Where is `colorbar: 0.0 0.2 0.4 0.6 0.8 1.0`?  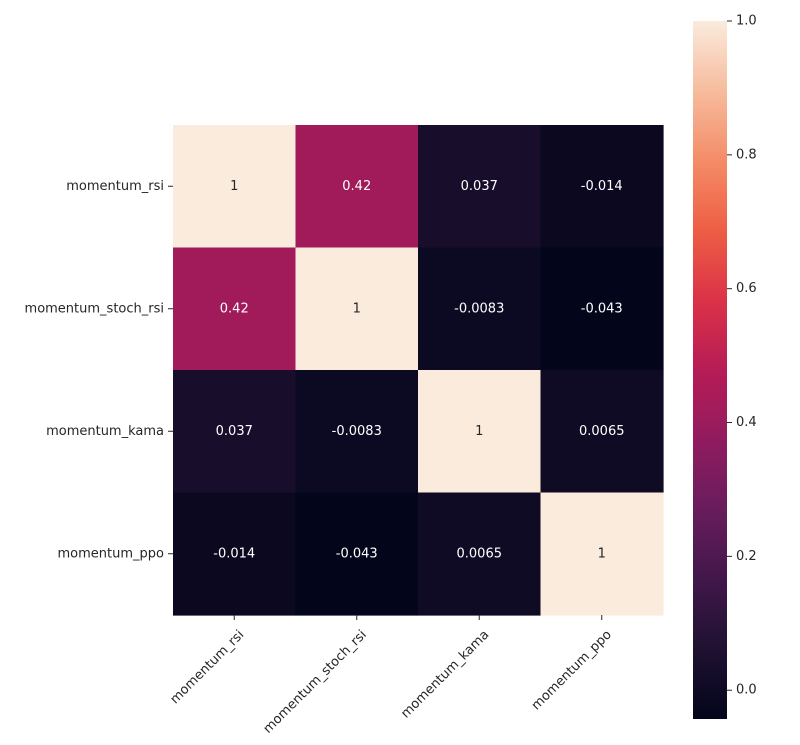
colorbar: 0.0 0.2 0.4 0.6 0.8 1.0 is located at coordinates (725, 366).